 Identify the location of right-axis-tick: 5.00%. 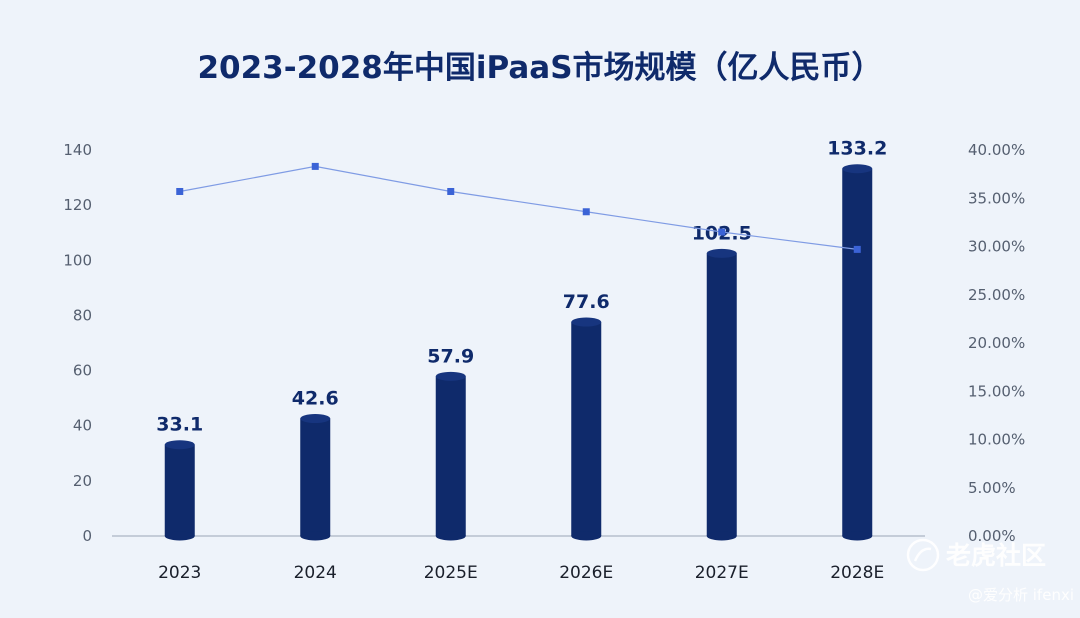
(992, 488).